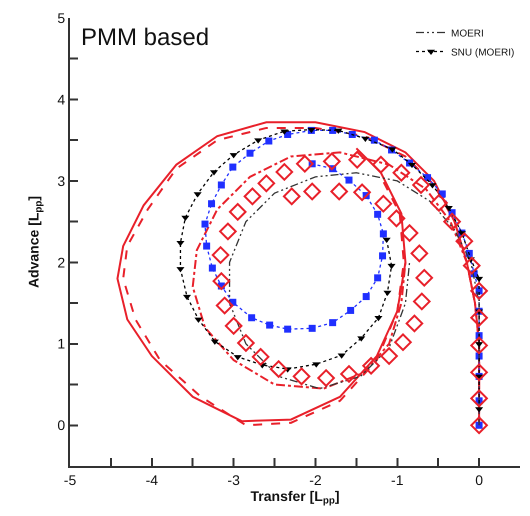 This screenshot has width=530, height=516. I want to click on y-tick-label: 5, so click(61, 18).